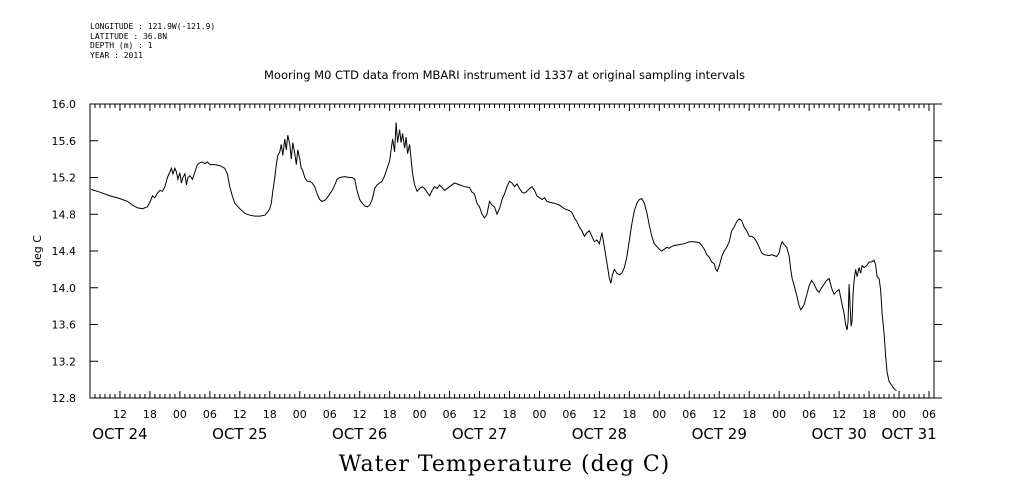 Image resolution: width=1009 pixels, height=504 pixels. Describe the element at coordinates (121, 45) in the screenshot. I see `depth-text: DEPTH (m) : 1` at that location.